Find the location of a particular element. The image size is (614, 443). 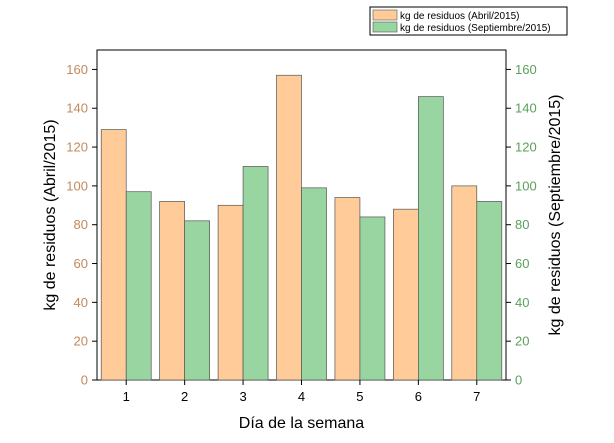

left-axis-ticks: 0 20 40 60 80 100 120 140 160 is located at coordinates (81, 225).